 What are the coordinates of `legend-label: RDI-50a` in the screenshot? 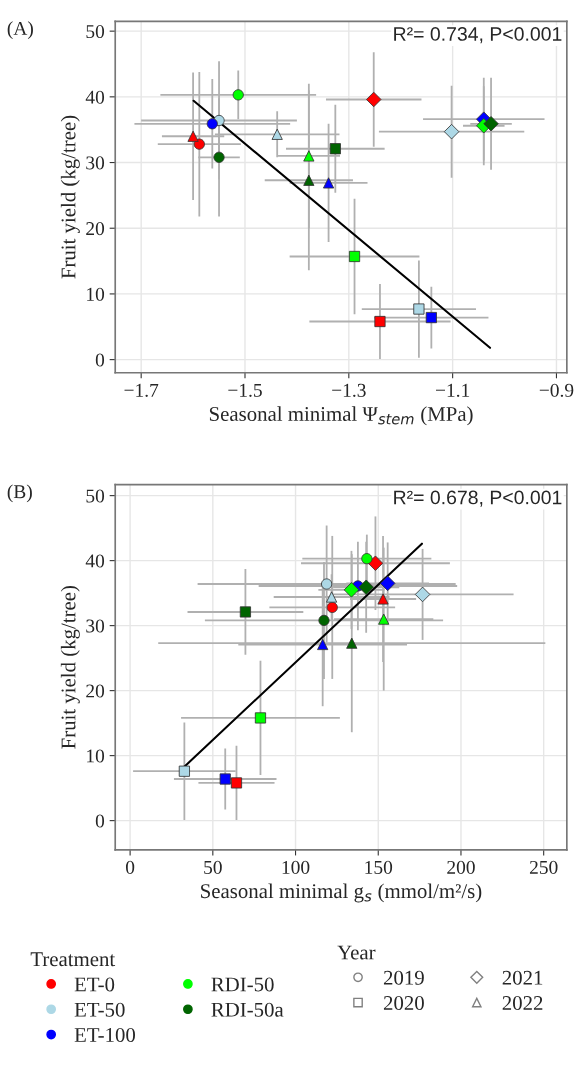 It's located at (247, 1009).